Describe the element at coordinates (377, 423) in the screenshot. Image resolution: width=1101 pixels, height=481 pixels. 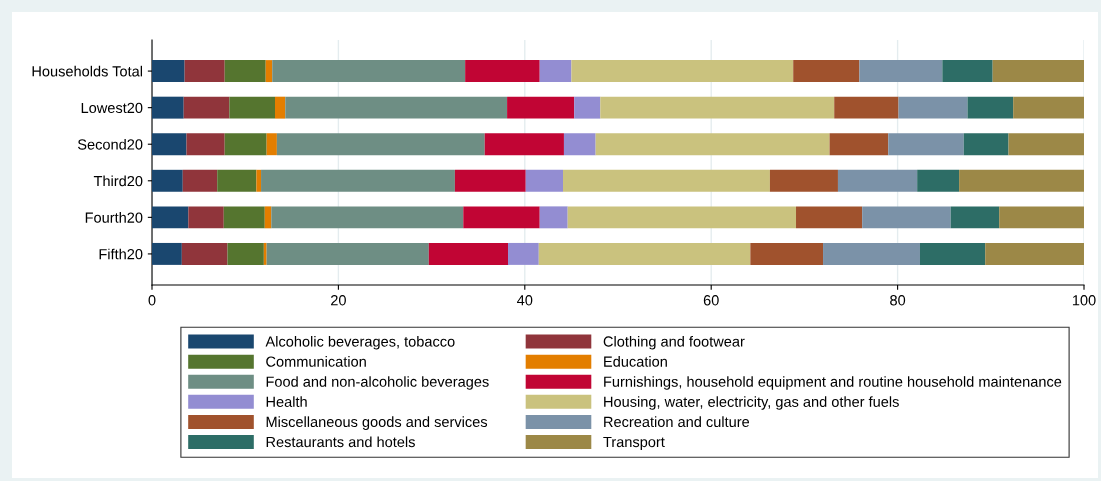
I see `legend-label: Miscellaneous goods and services` at that location.